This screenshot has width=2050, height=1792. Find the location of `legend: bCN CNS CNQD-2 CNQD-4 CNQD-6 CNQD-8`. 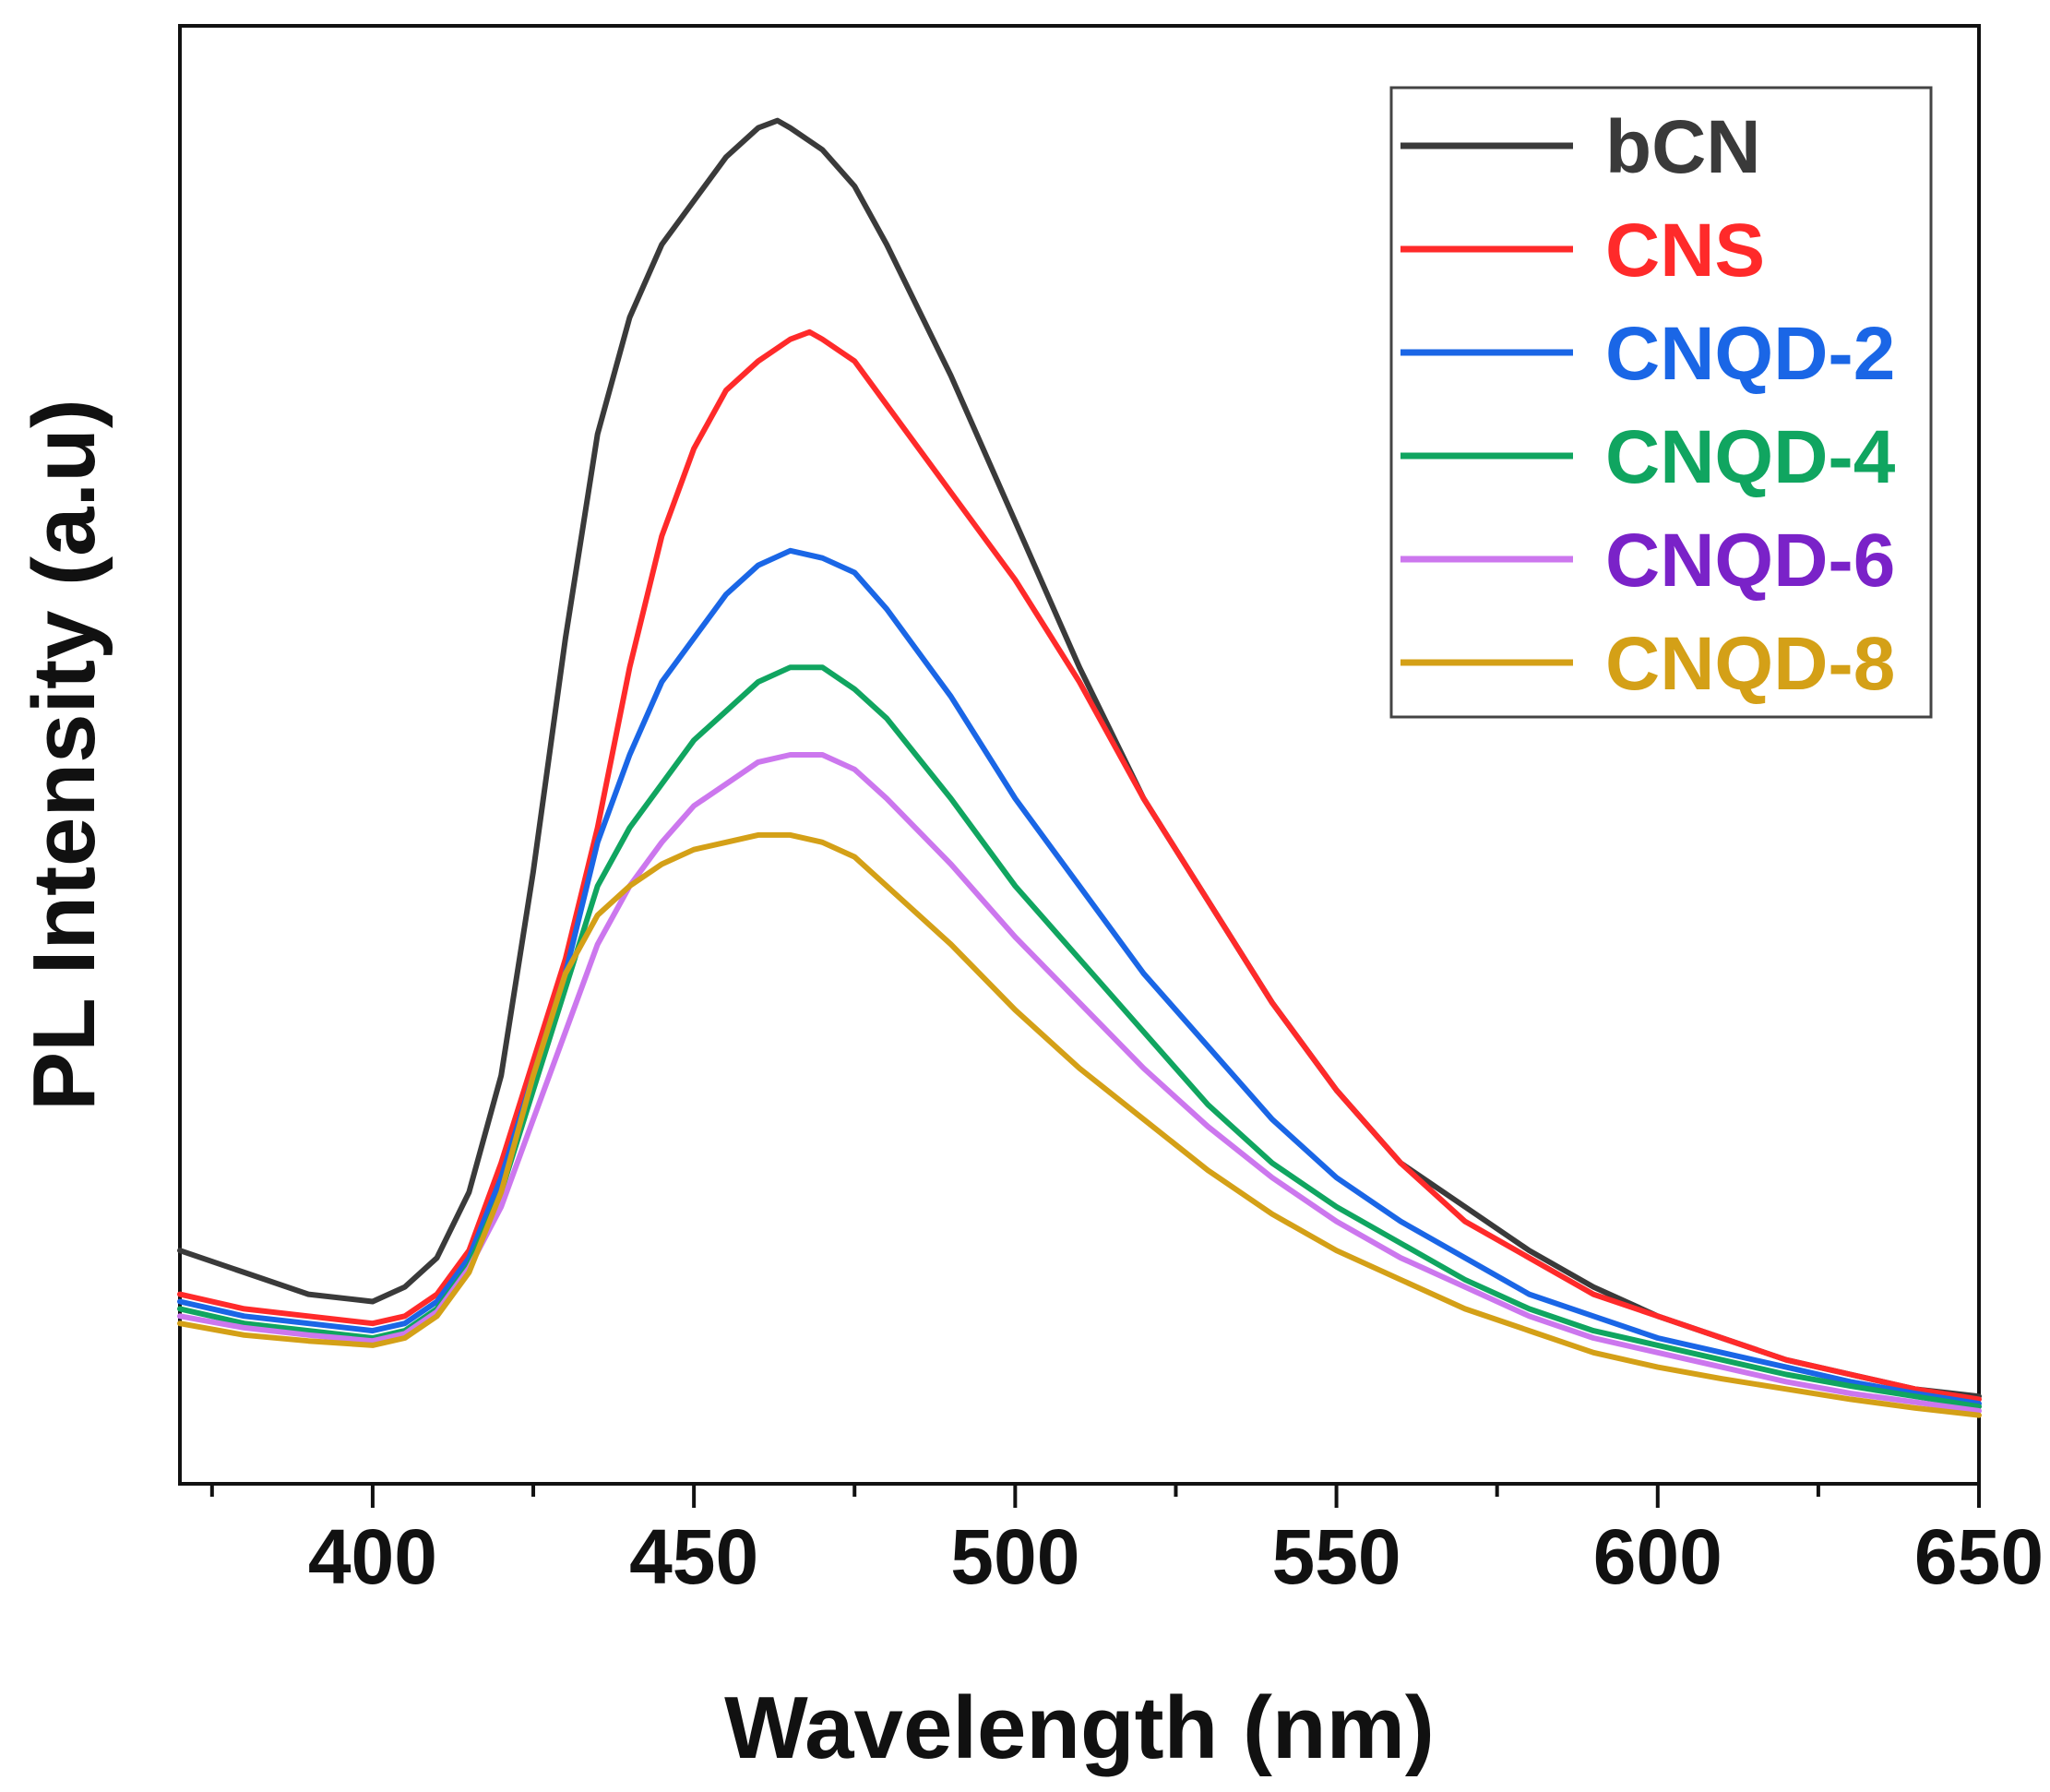

legend: bCN CNS CNQD-2 CNQD-4 CNQD-6 CNQD-8 is located at coordinates (1661, 402).